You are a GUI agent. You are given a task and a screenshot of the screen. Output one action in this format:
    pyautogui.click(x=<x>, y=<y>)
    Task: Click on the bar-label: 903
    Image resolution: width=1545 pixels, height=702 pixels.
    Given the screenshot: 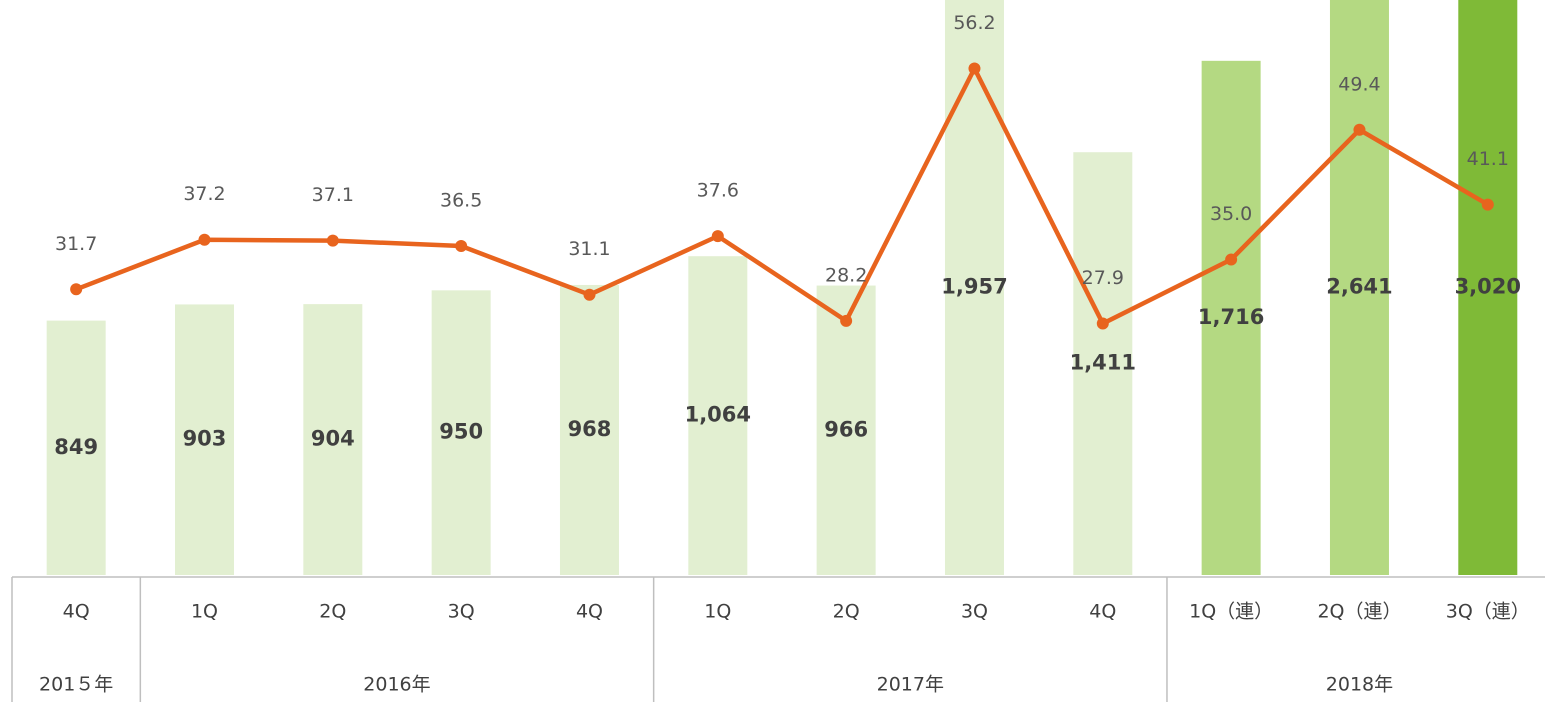 What is the action you would take?
    pyautogui.click(x=205, y=439)
    